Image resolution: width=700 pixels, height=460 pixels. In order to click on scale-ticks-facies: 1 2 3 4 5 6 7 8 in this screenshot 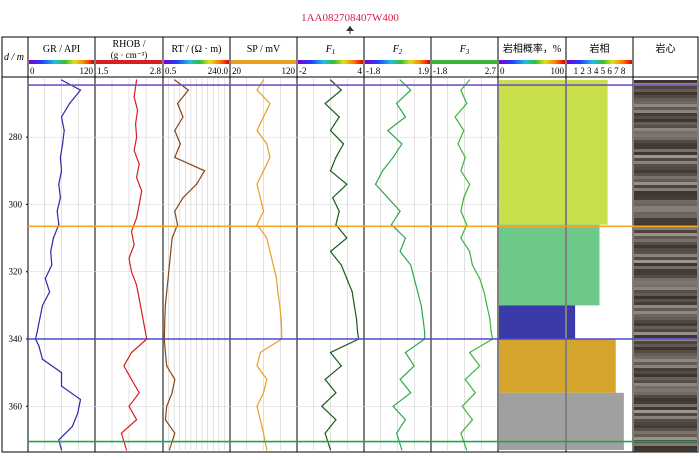, I will do `click(600, 71)`.